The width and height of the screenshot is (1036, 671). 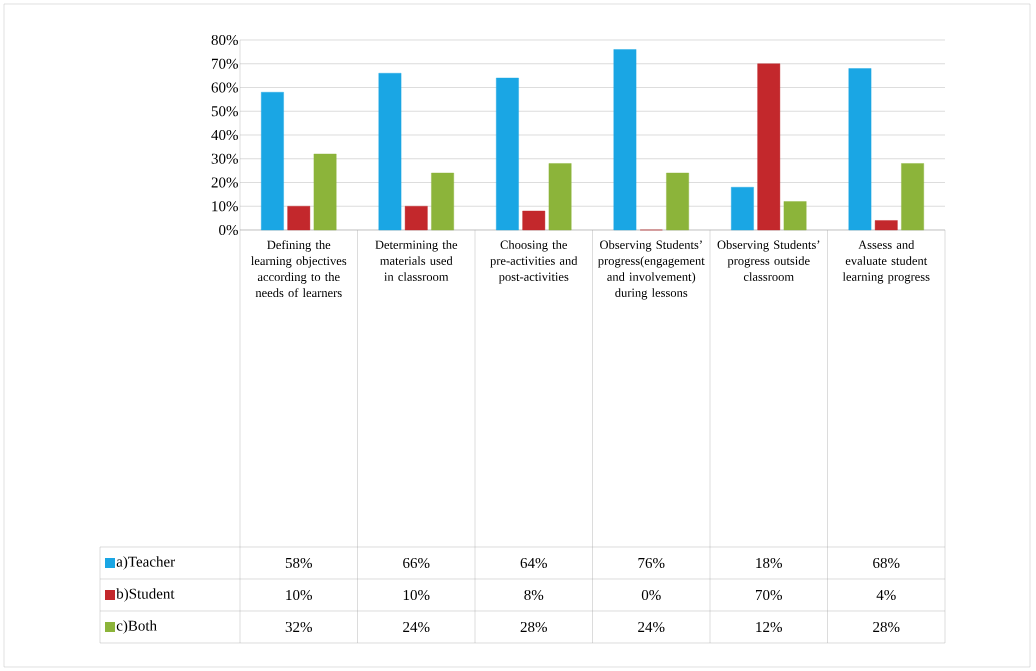 I want to click on legend-label: a)Teacher, so click(x=145, y=563).